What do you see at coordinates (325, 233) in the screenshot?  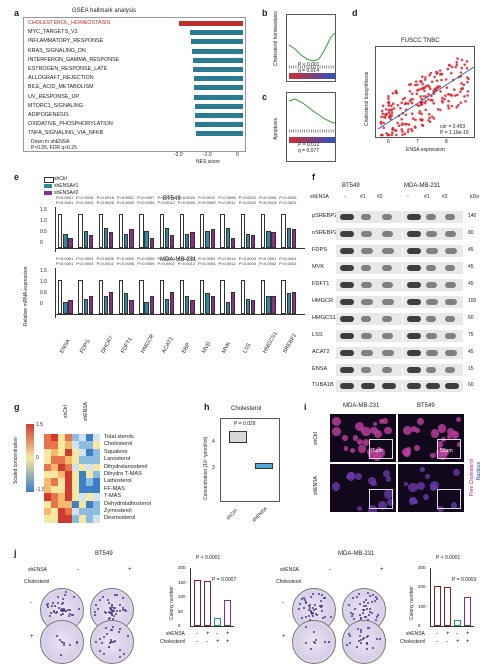 I see `wb-protein-label: nSREBP2` at bounding box center [325, 233].